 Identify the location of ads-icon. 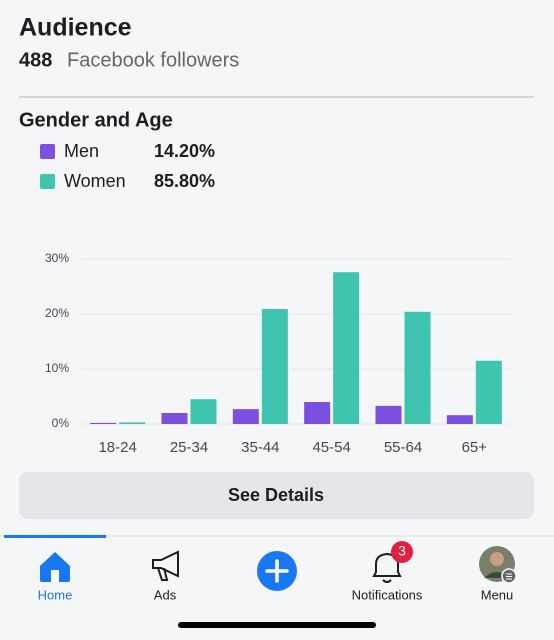
(165, 565).